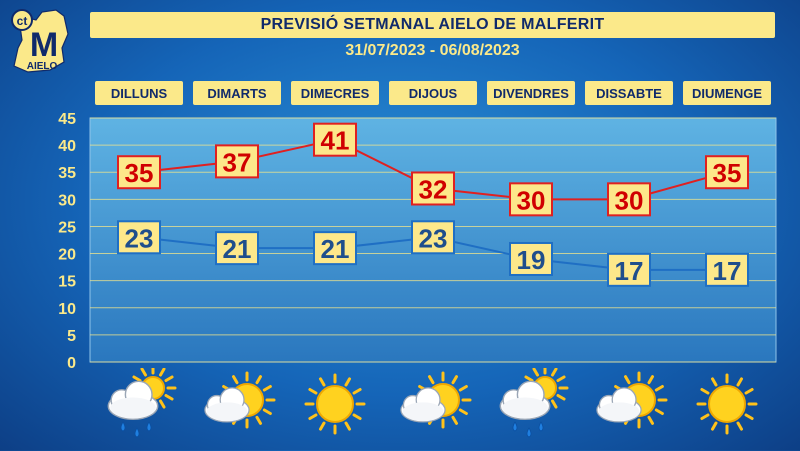 The image size is (800, 451). I want to click on label-value: 37, so click(237, 162).